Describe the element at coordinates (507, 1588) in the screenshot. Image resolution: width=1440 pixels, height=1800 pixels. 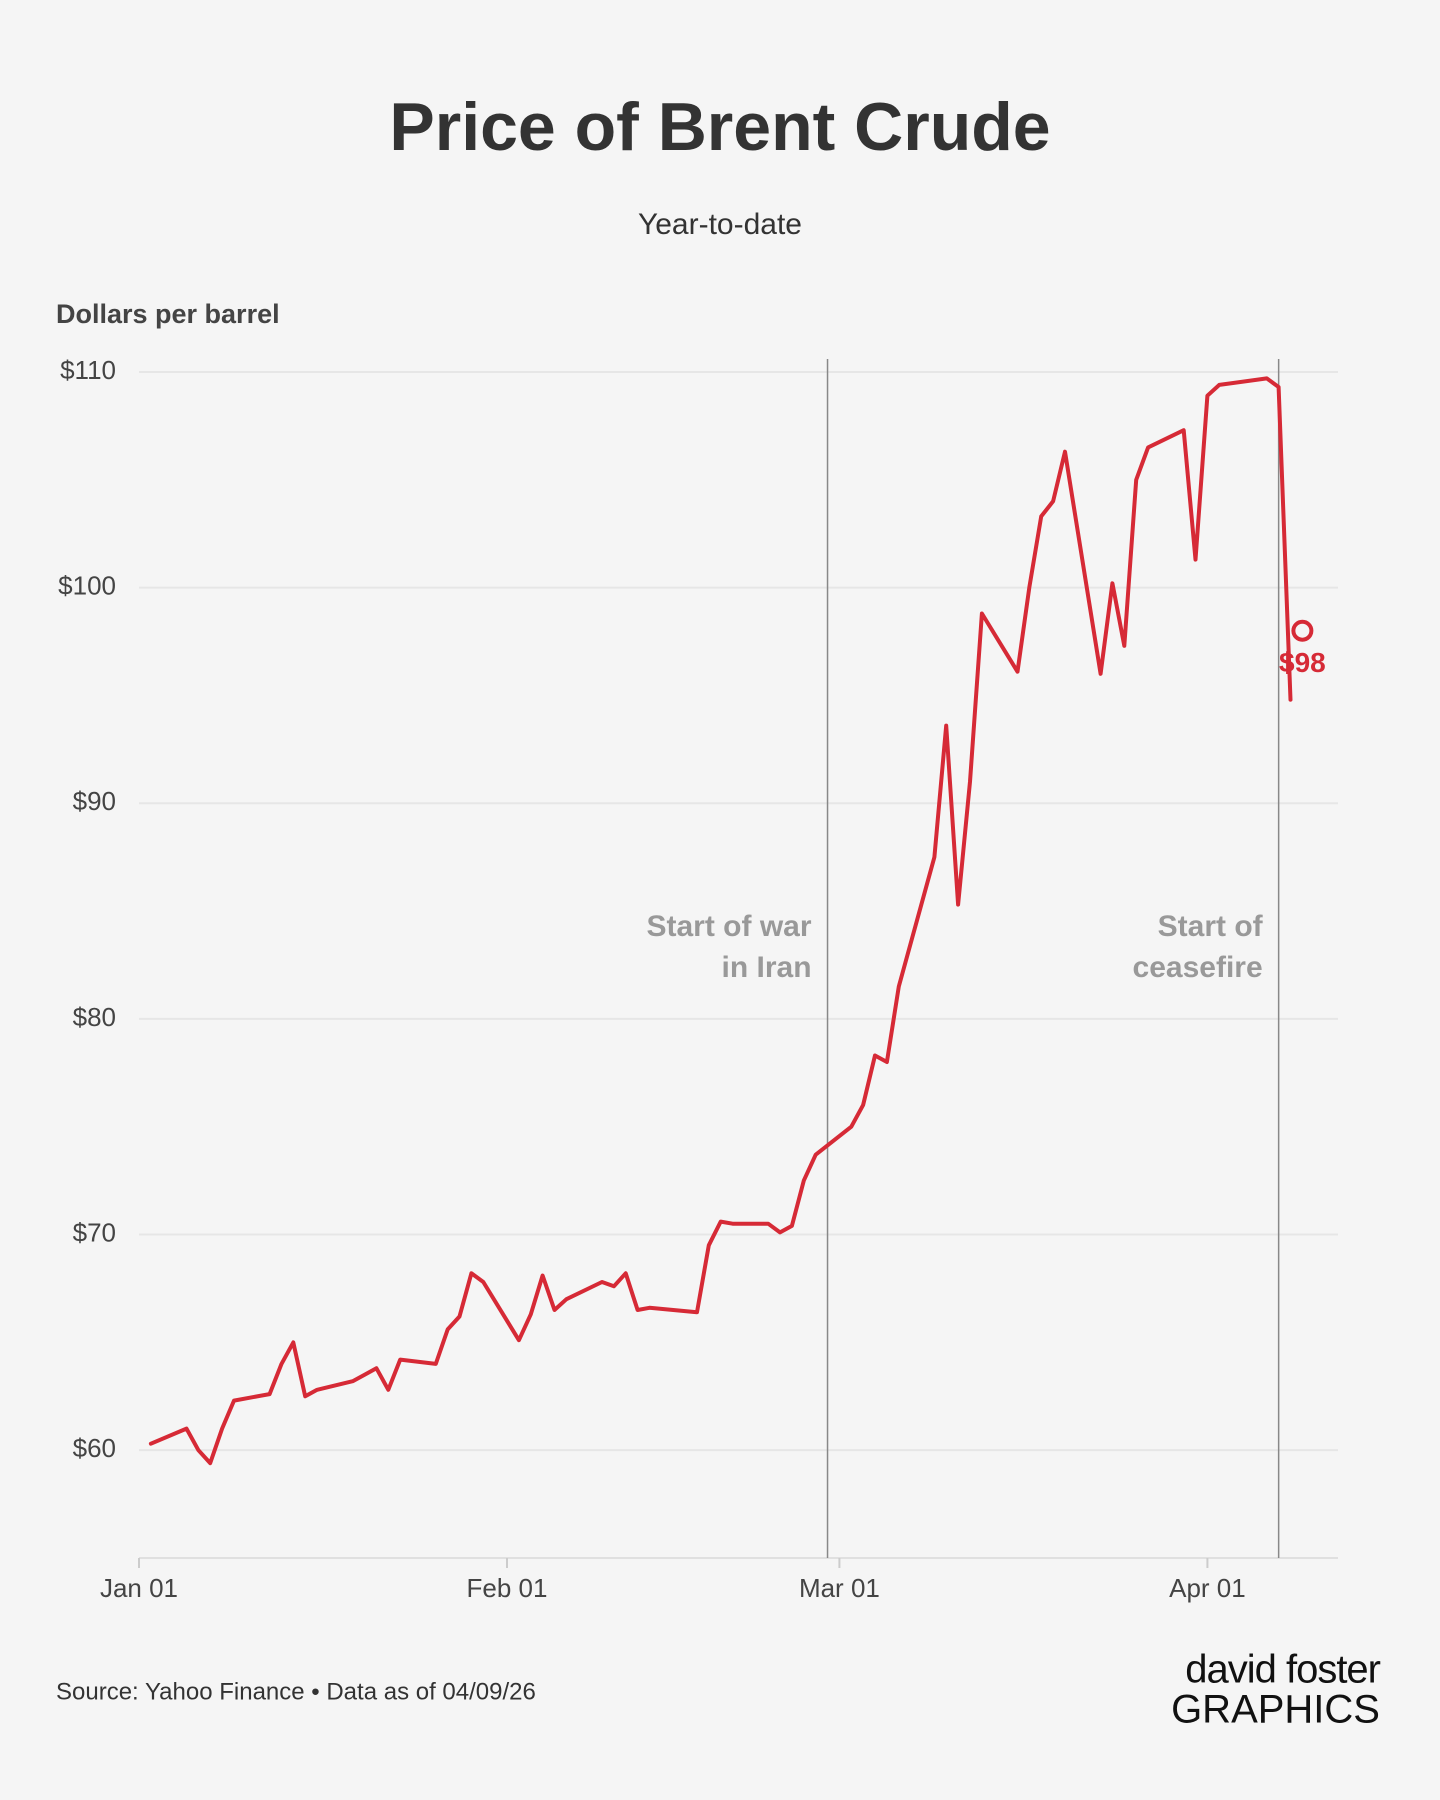
I see `x-tick-label: Feb 01` at that location.